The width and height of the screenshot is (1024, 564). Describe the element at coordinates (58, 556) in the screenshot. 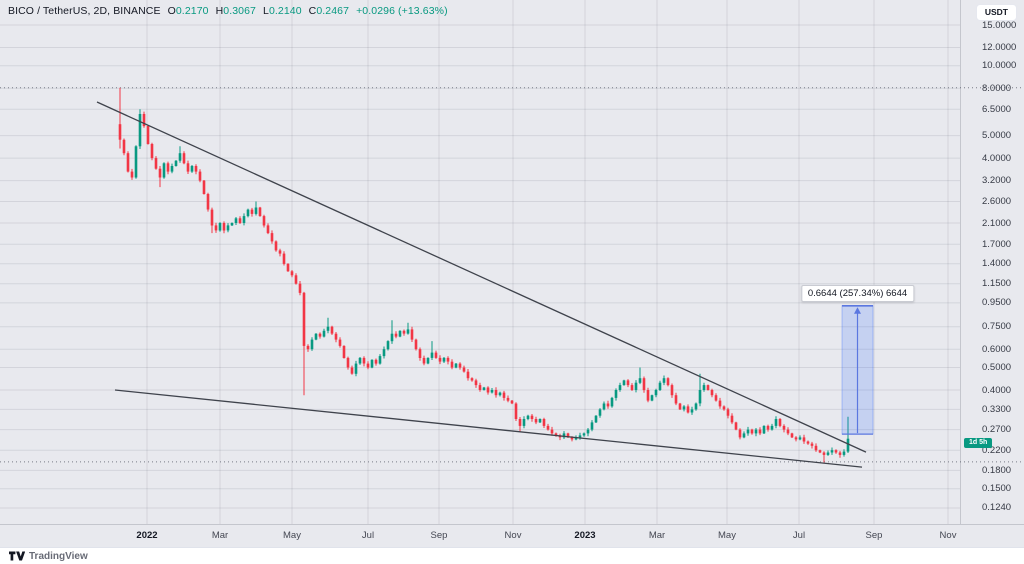

I see `tradingview-brand-link: TradingView` at that location.